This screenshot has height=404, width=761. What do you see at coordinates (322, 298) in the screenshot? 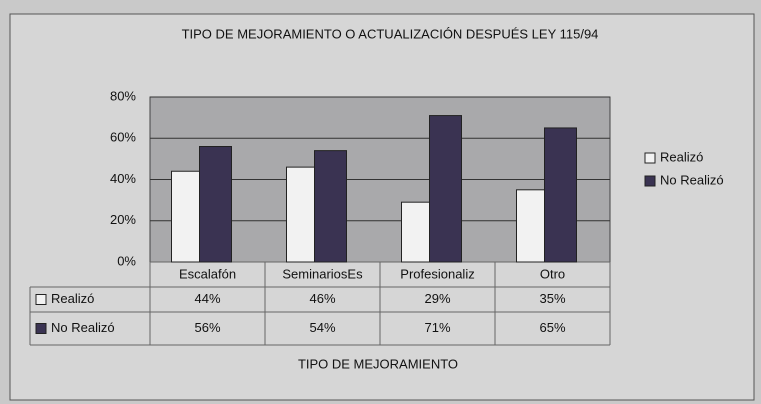
I see `table-value: 46%` at bounding box center [322, 298].